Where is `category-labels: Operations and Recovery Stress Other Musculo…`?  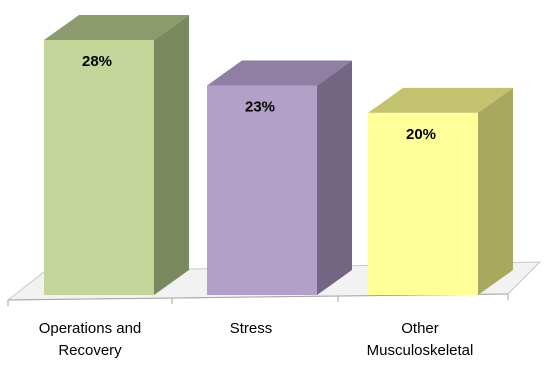
category-labels: Operations and Recovery Stress Other Musculo… is located at coordinates (256, 339).